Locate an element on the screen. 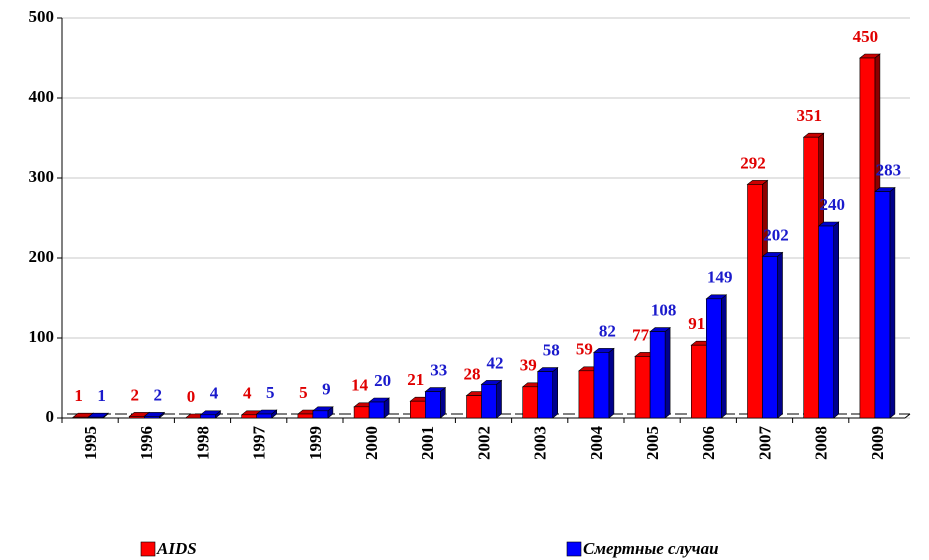 This screenshot has height=560, width=929. x-tick-label: 2009 is located at coordinates (877, 443).